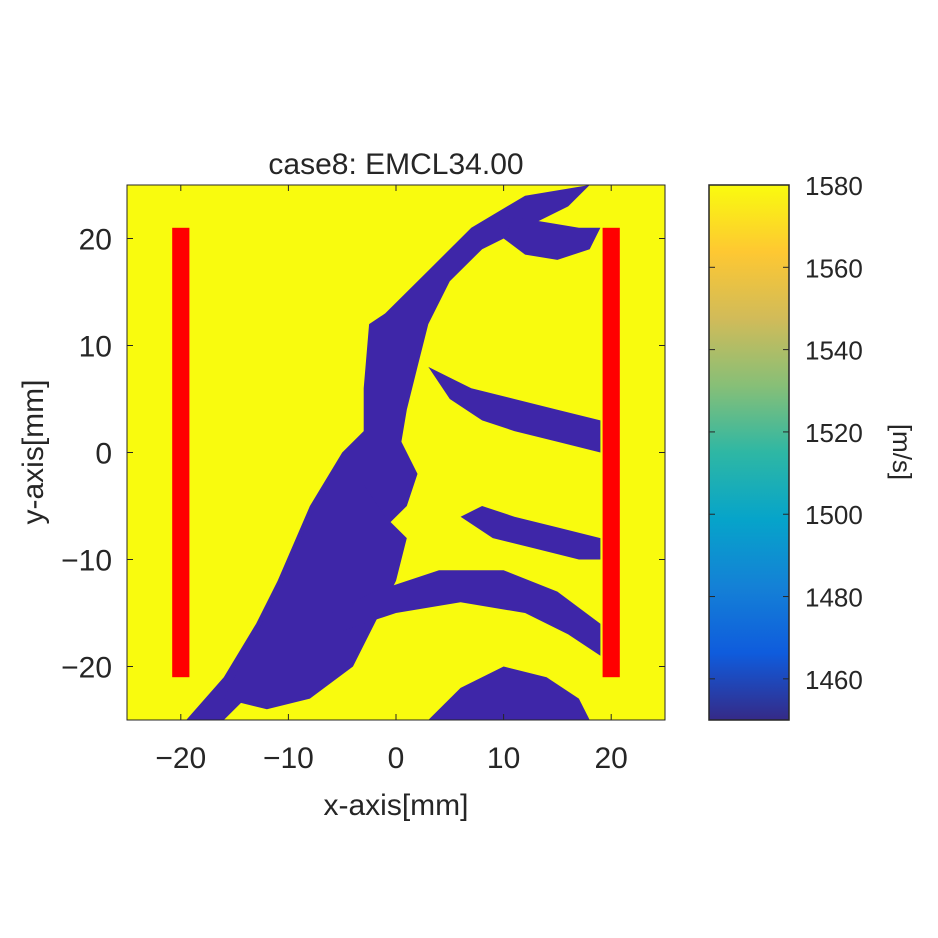  I want to click on x-tick-label: −10, so click(288, 758).